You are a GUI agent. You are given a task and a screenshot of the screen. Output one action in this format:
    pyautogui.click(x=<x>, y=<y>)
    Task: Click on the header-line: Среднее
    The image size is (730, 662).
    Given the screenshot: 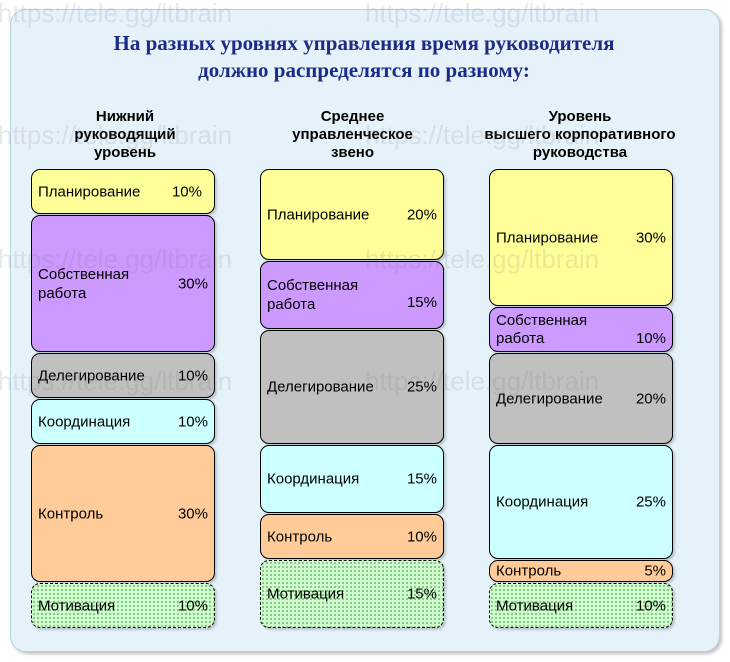 What is the action you would take?
    pyautogui.click(x=352, y=116)
    